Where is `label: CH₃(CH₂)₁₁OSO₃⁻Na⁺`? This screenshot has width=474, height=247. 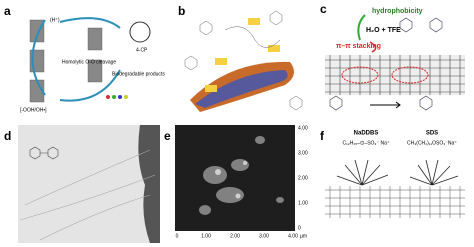 label: CH₃(CH₂)₁₁OSO₃⁻Na⁺ is located at coordinates (432, 143).